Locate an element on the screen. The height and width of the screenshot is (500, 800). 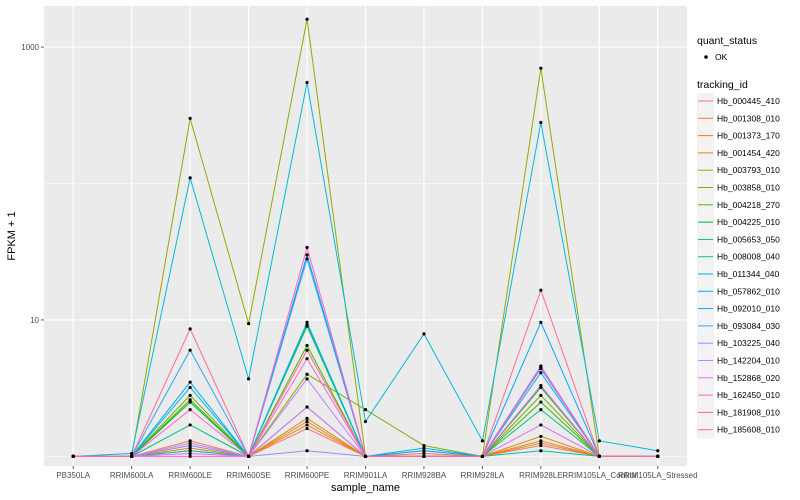
x-tick-label: RRIM928LE is located at coordinates (541, 475).